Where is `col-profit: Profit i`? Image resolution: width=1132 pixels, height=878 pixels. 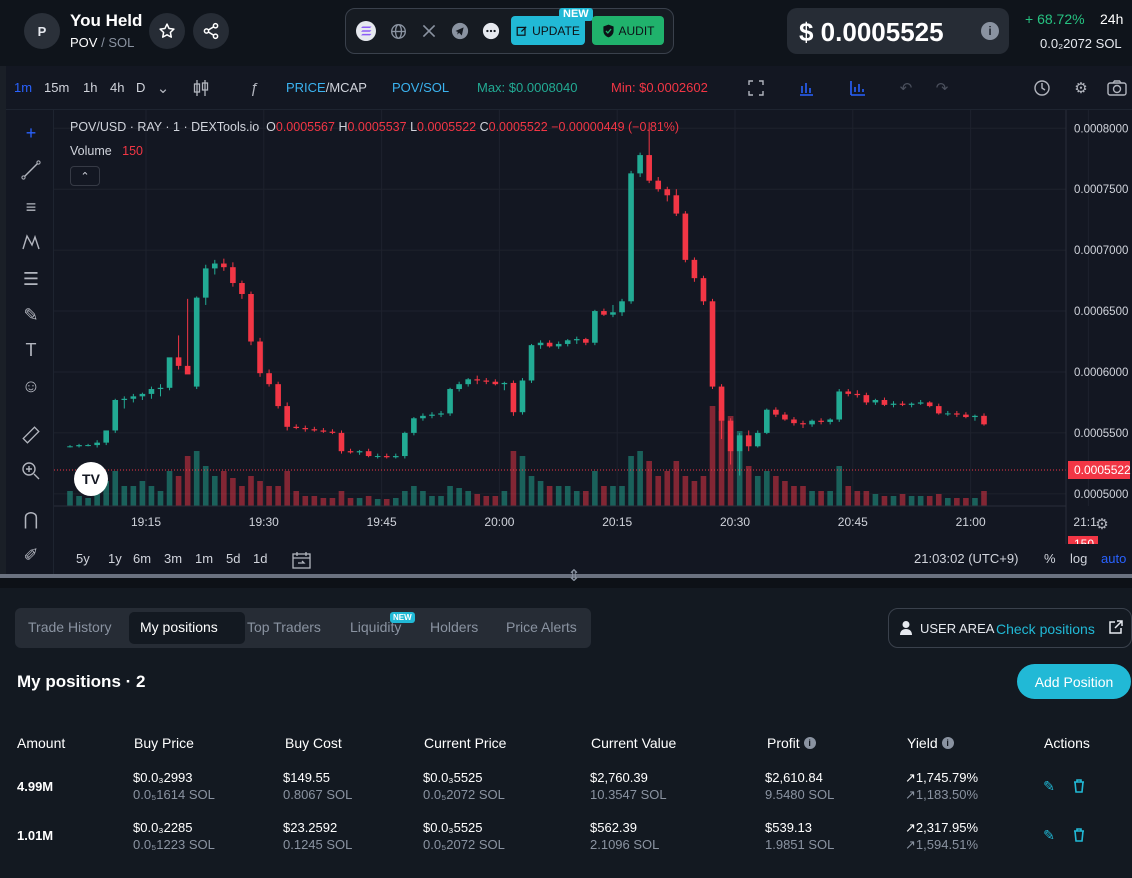
col-profit: Profit i is located at coordinates (791, 743).